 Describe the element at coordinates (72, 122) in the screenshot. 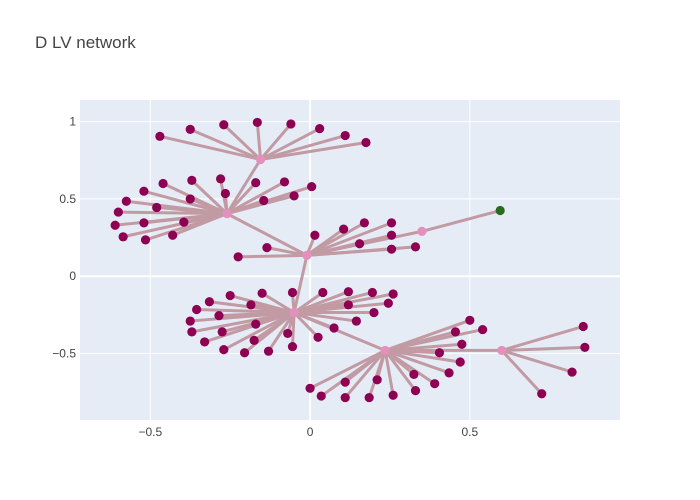

I see `y-tick-label: 1` at that location.